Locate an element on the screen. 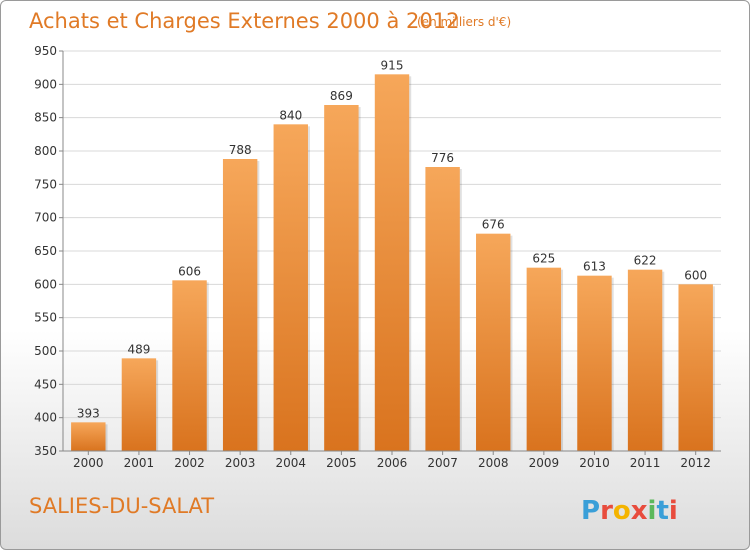 This screenshot has height=550, width=750. y-tick-label: 600 is located at coordinates (45, 284).